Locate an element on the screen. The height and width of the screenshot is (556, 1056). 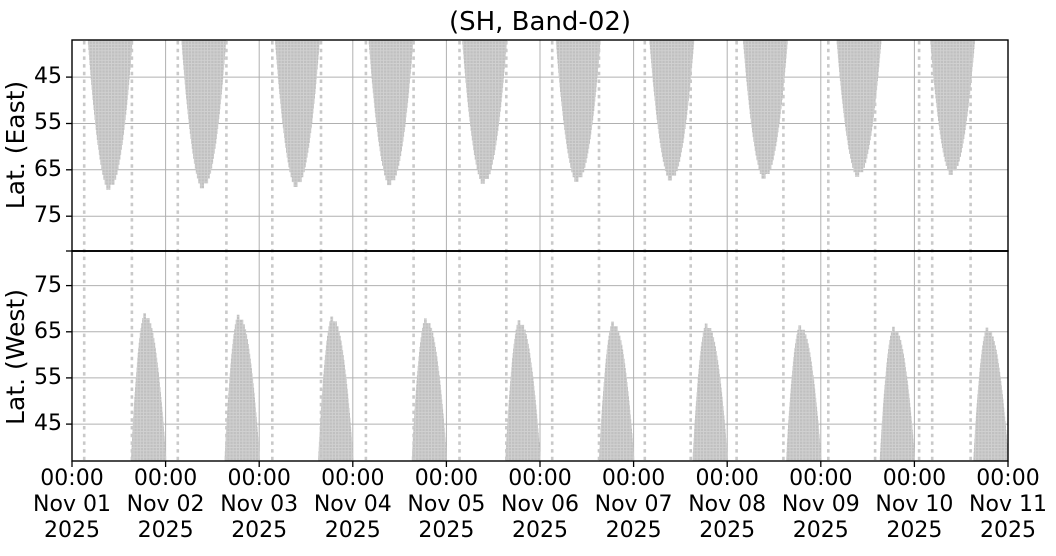
x-tick-label: 00:00 Nov 04 2025 is located at coordinates (352, 504).